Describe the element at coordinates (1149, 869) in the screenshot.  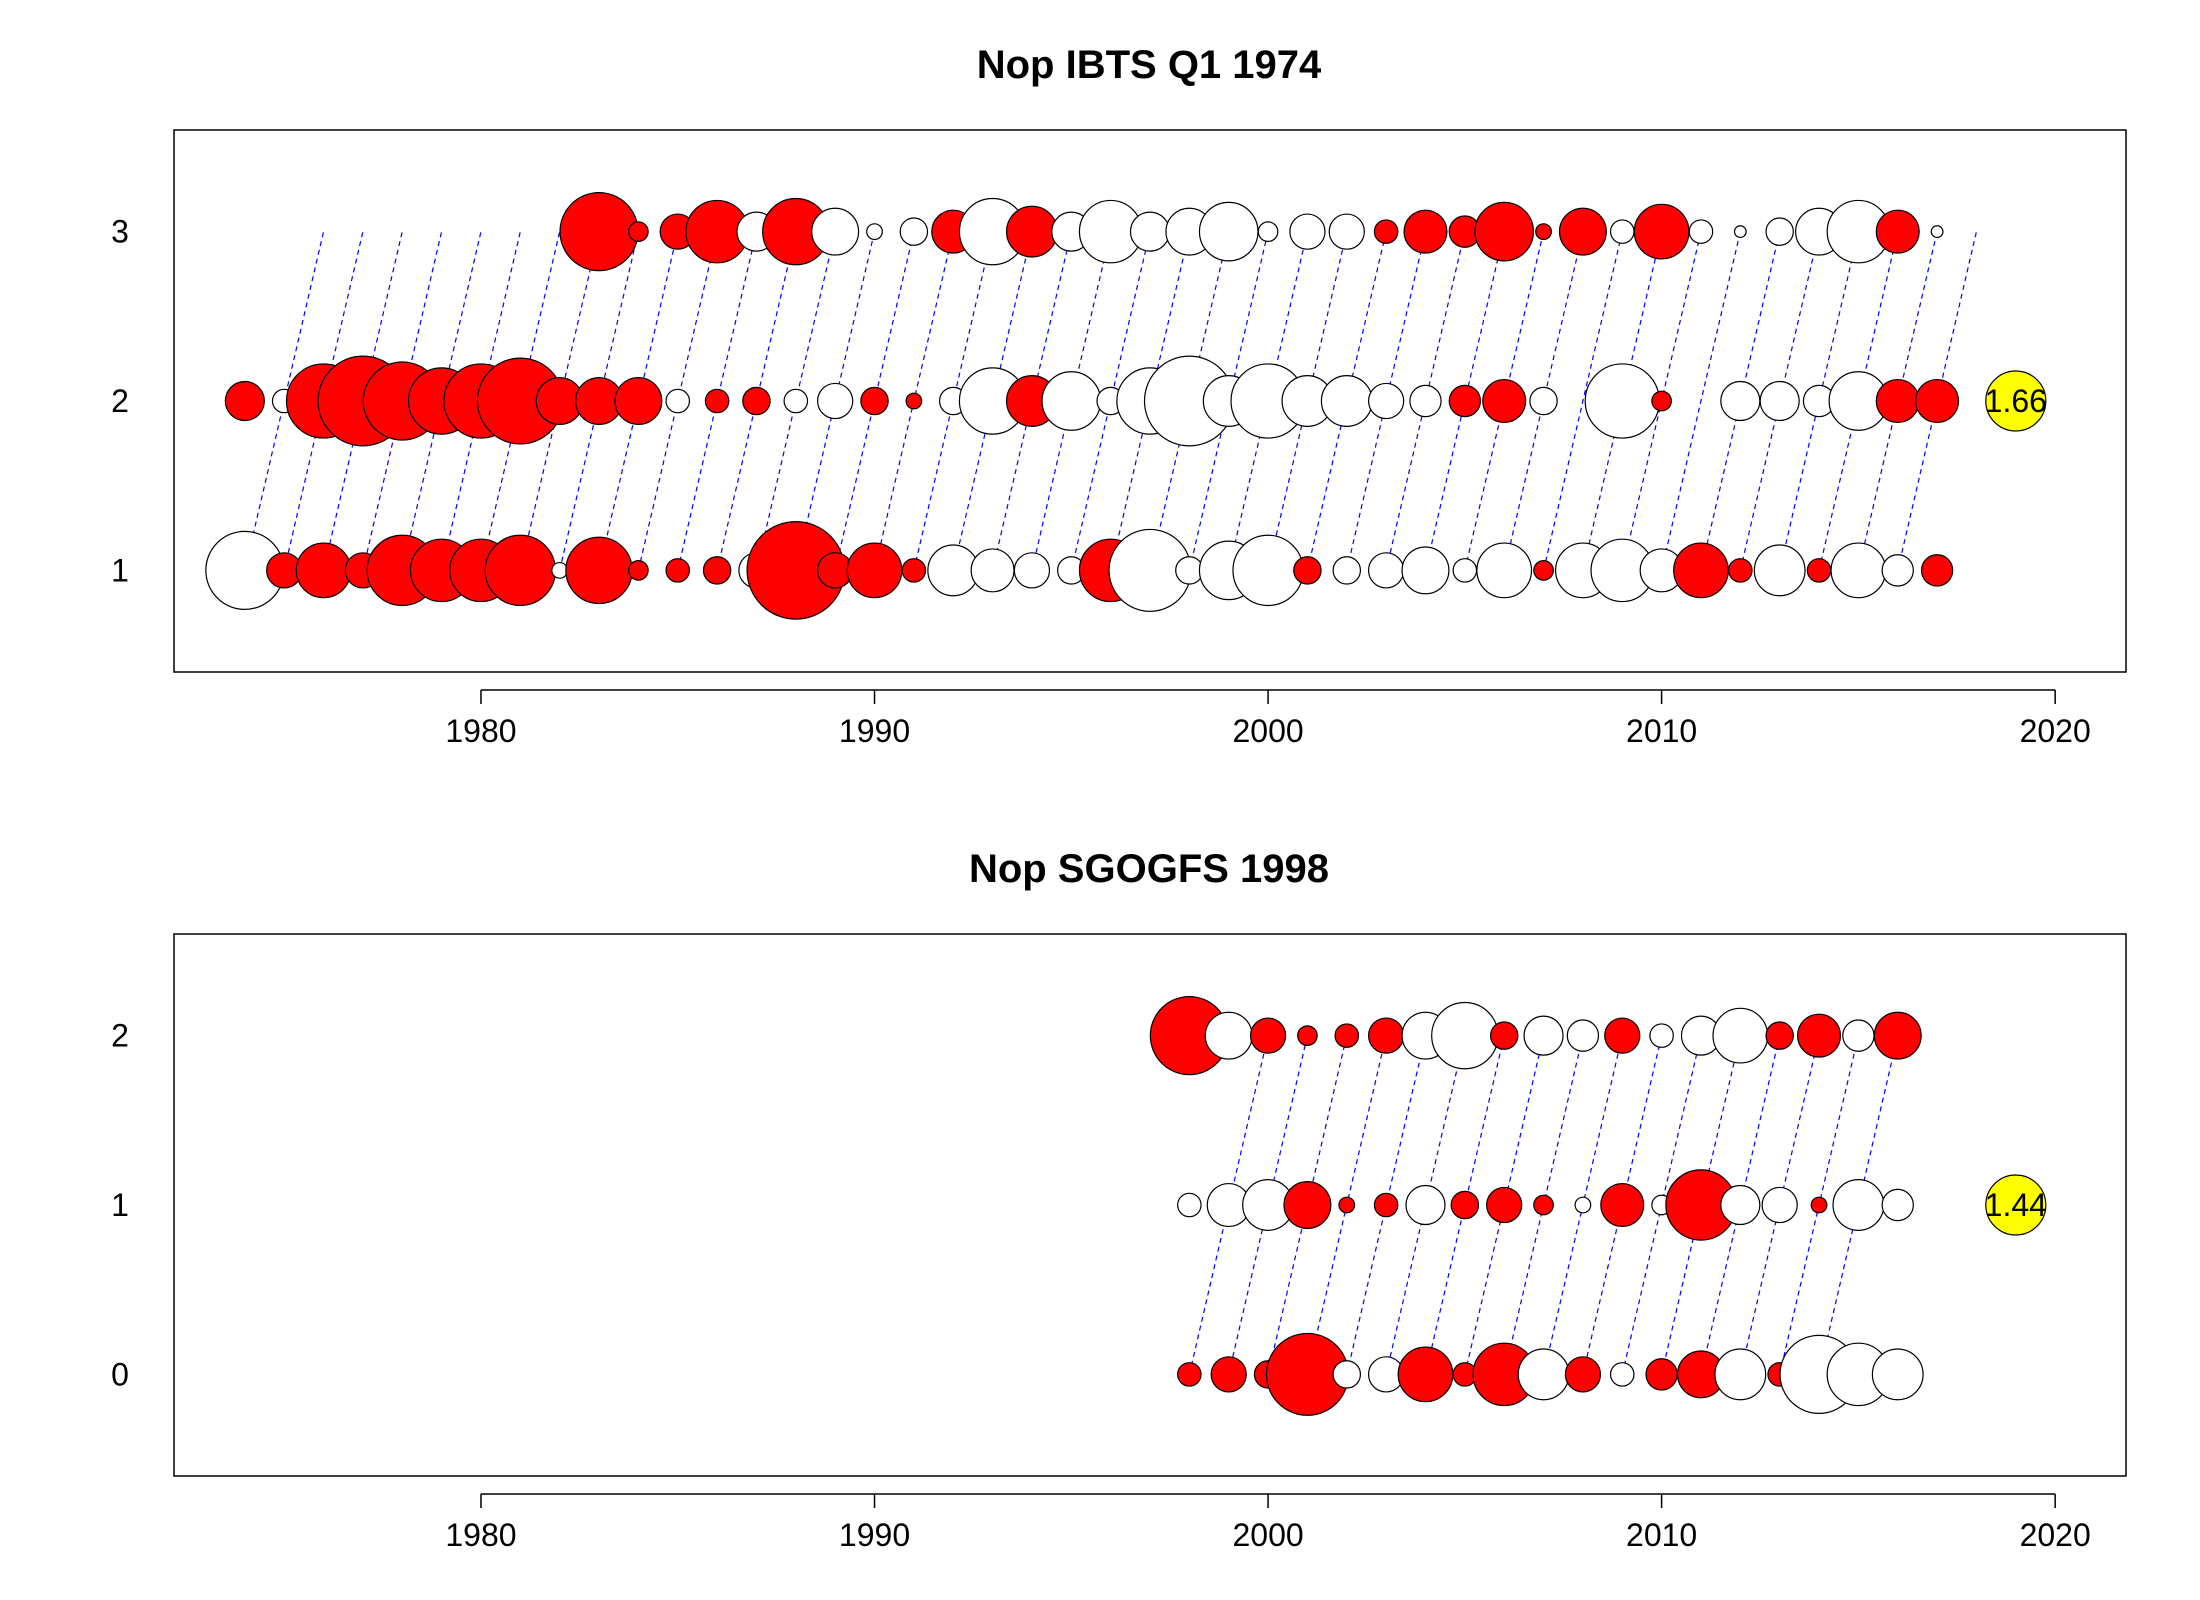
I see `chart-title: Nop SGOGFS 1998` at that location.